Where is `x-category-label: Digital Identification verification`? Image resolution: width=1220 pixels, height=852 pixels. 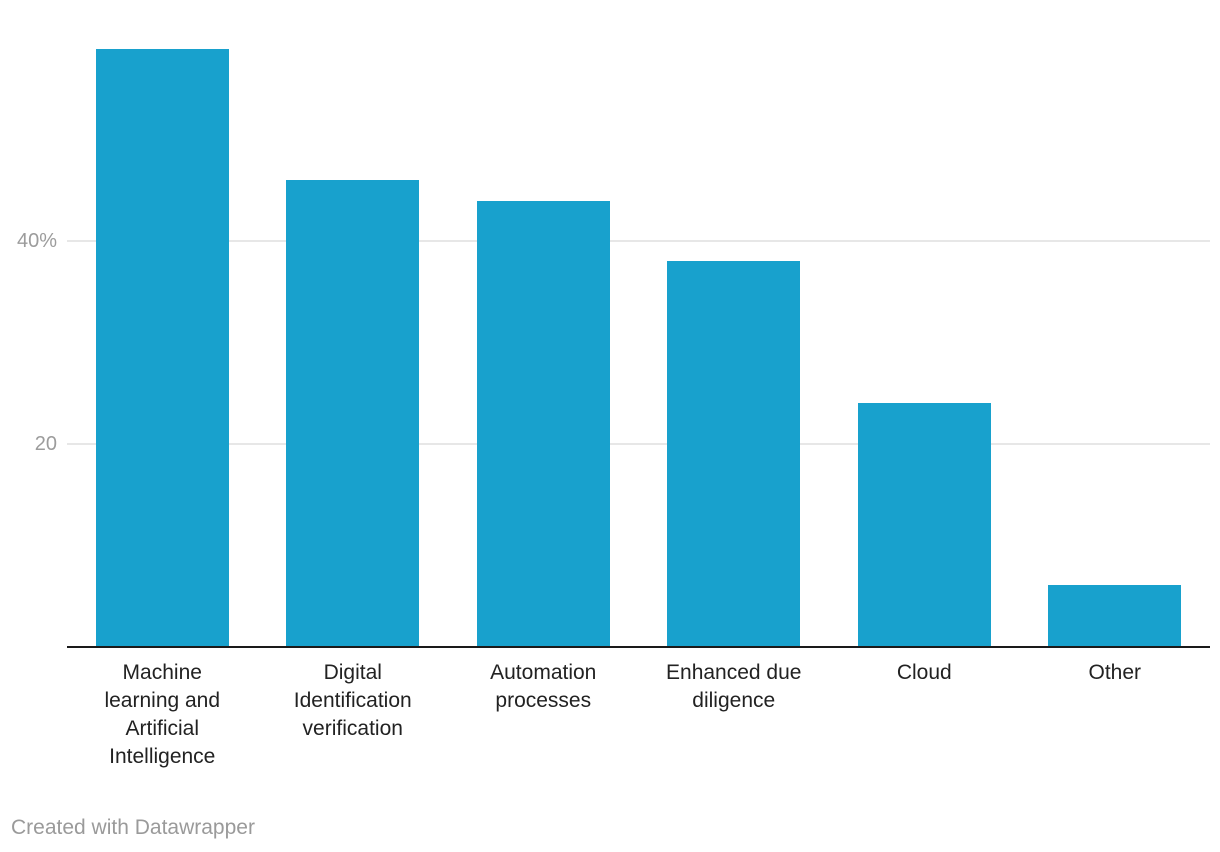
x-category-label: Digital Identification verification is located at coordinates (352, 700).